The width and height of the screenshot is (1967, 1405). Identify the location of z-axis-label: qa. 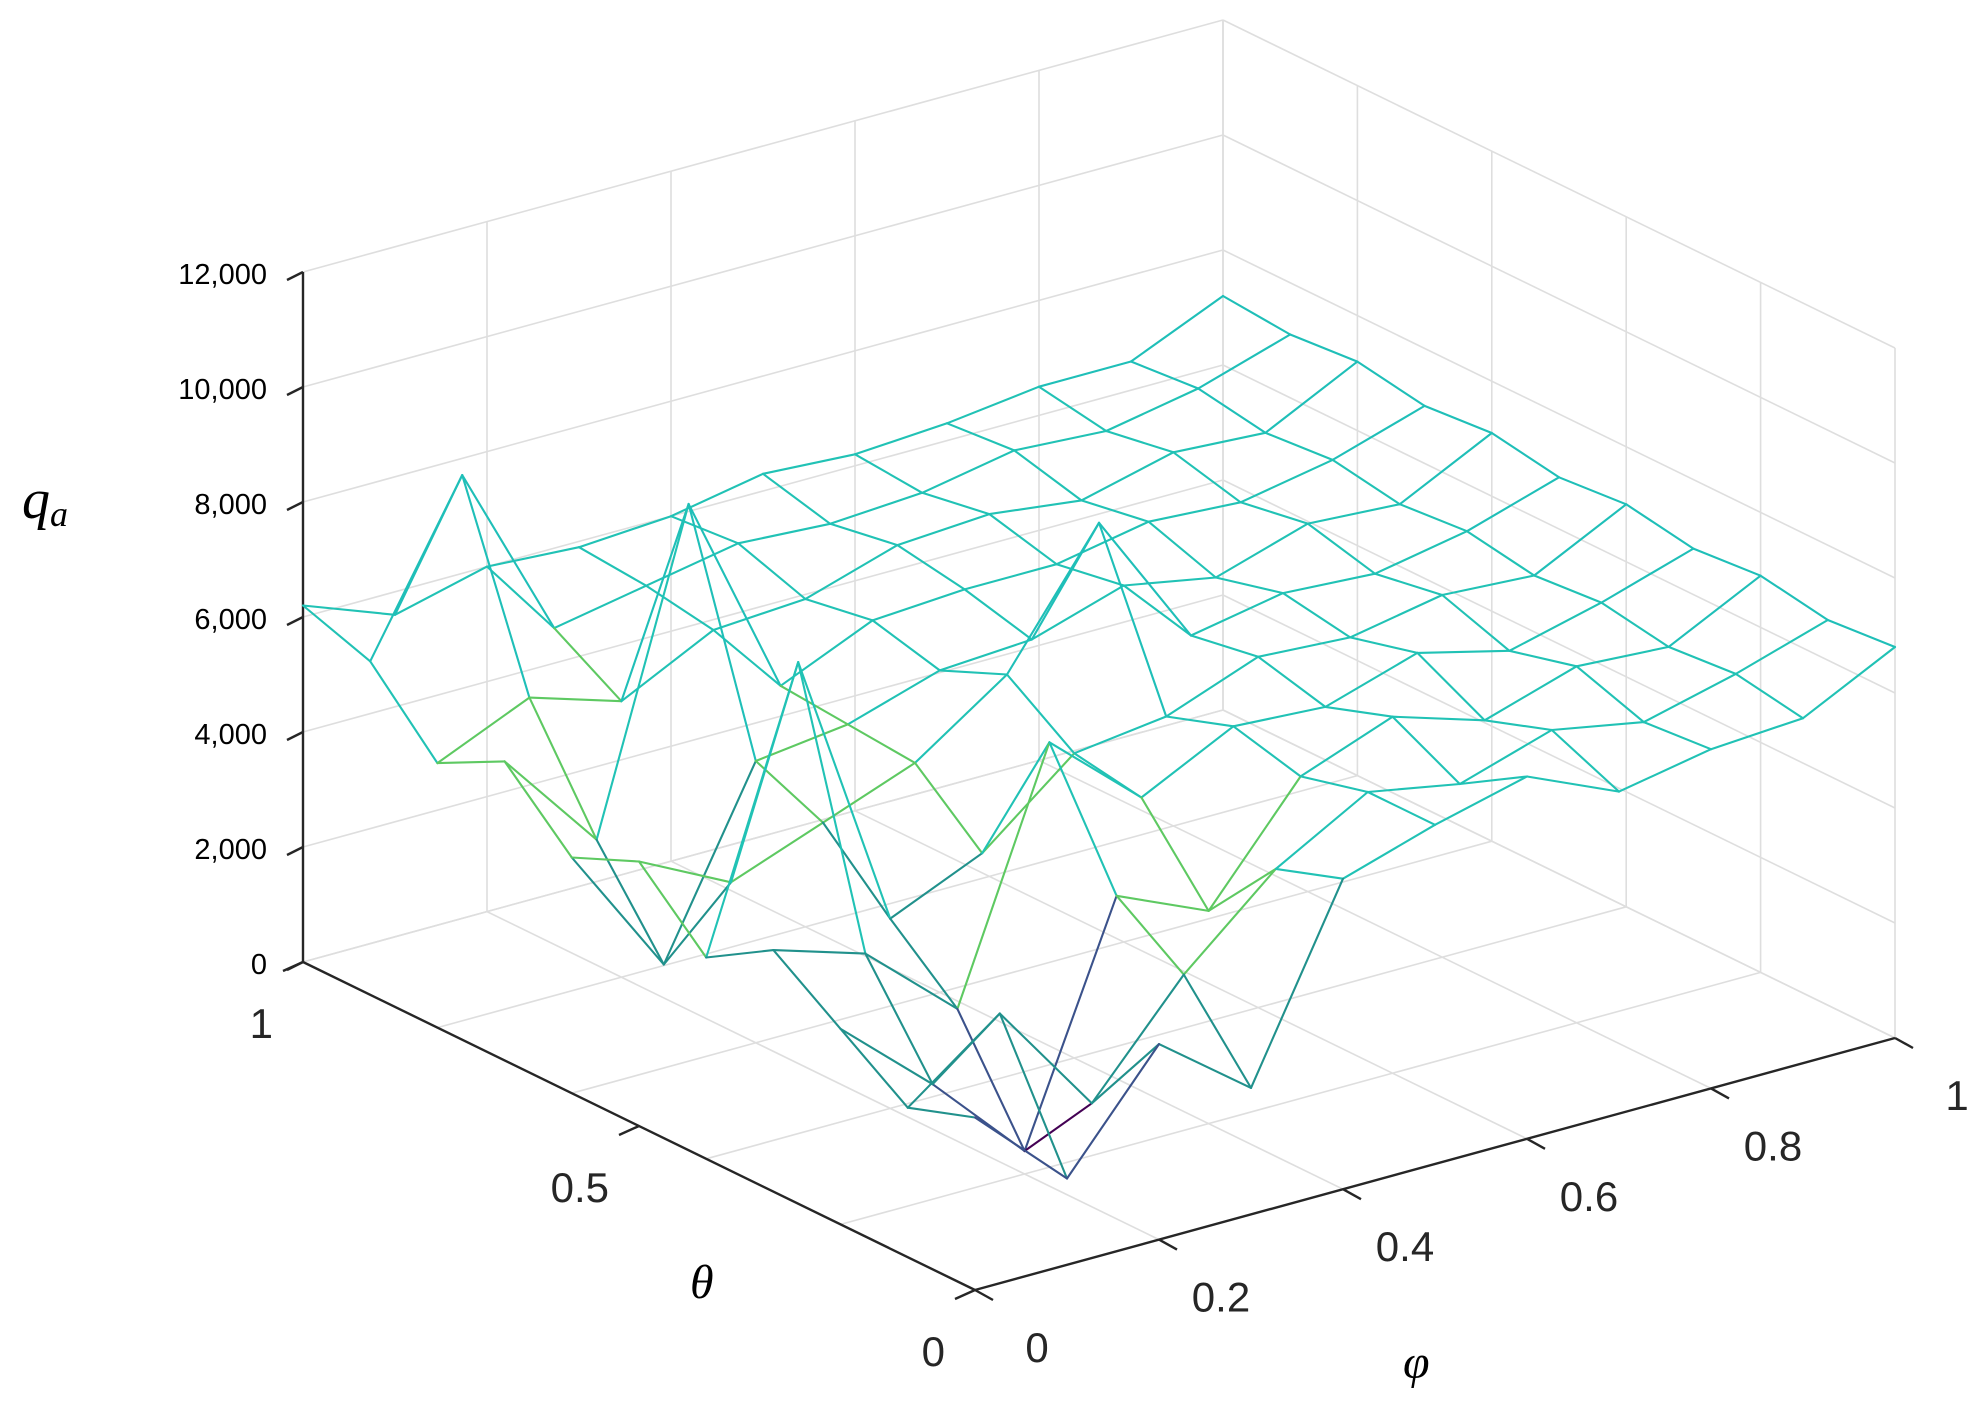
(45, 501).